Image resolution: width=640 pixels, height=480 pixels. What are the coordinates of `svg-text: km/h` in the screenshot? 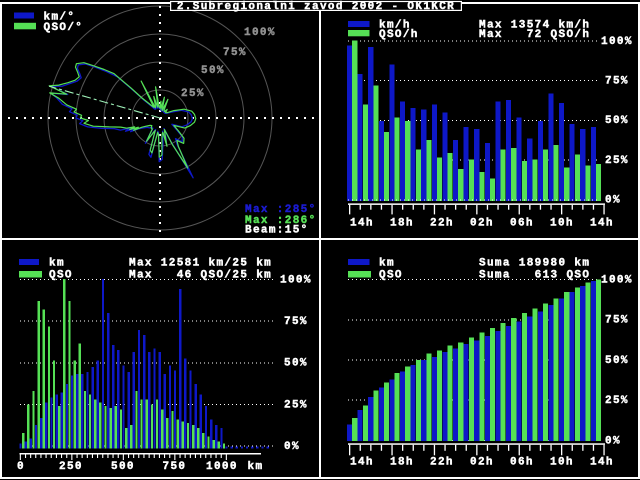 It's located at (395, 26).